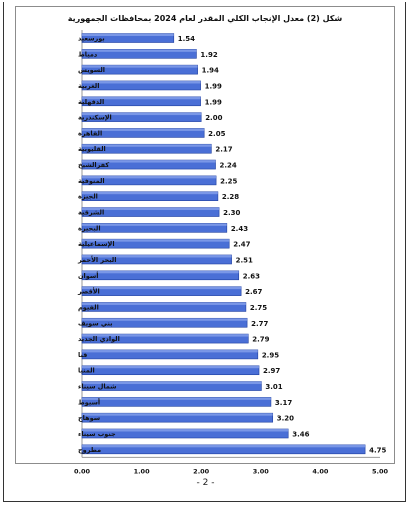  What do you see at coordinates (270, 355) in the screenshot?
I see `data-label: 2.95` at bounding box center [270, 355].